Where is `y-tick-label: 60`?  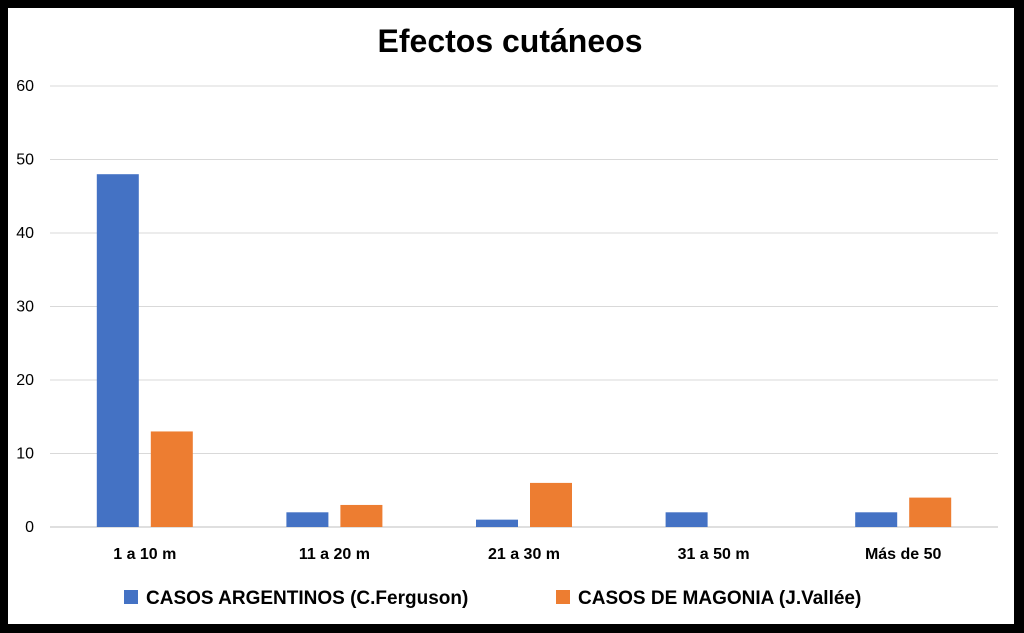 y-tick-label: 60 is located at coordinates (25, 86).